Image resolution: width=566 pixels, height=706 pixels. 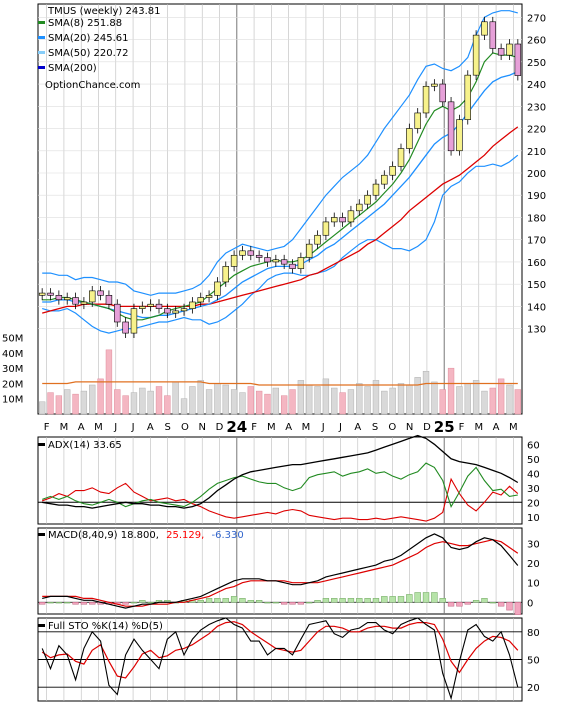 What do you see at coordinates (536, 241) in the screenshot?
I see `price-tick-label: 170` at bounding box center [536, 241].